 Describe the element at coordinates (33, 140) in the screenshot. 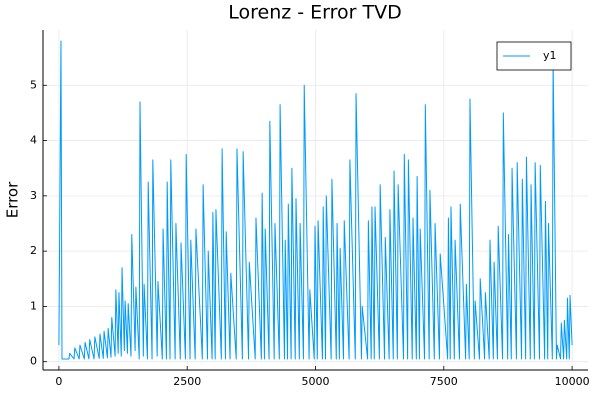

I see `y-tick-label: 4` at that location.